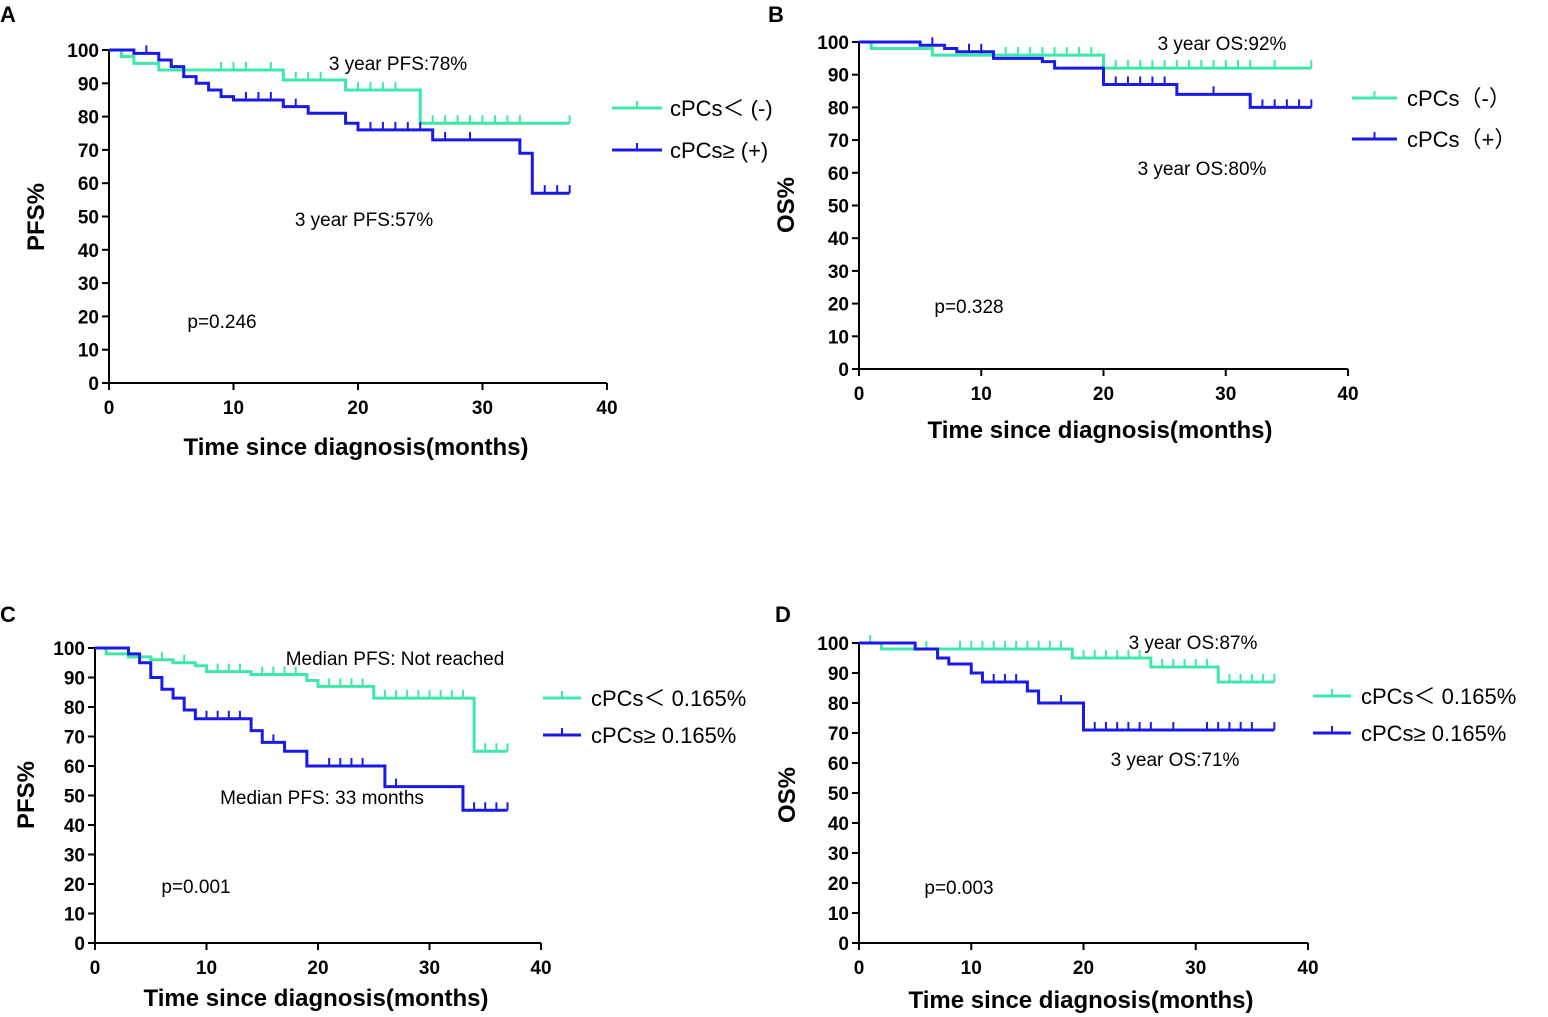 This screenshot has height=1017, width=1548. I want to click on legend-label: cPCs（-）, so click(1459, 98).